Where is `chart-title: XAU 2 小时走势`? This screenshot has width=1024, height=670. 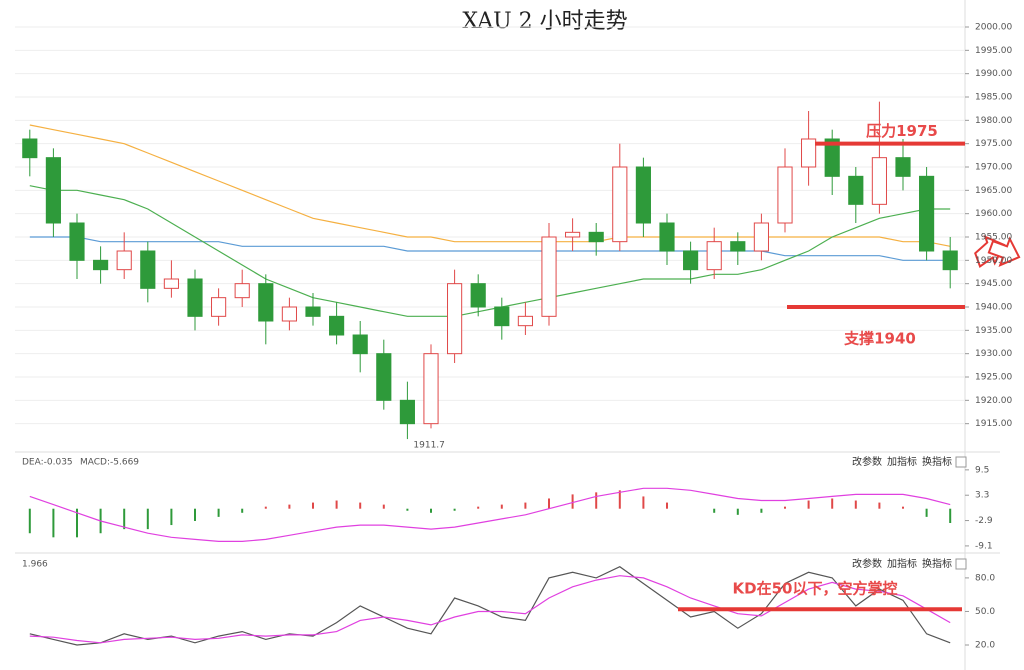 chart-title: XAU 2 小时走势 is located at coordinates (544, 21).